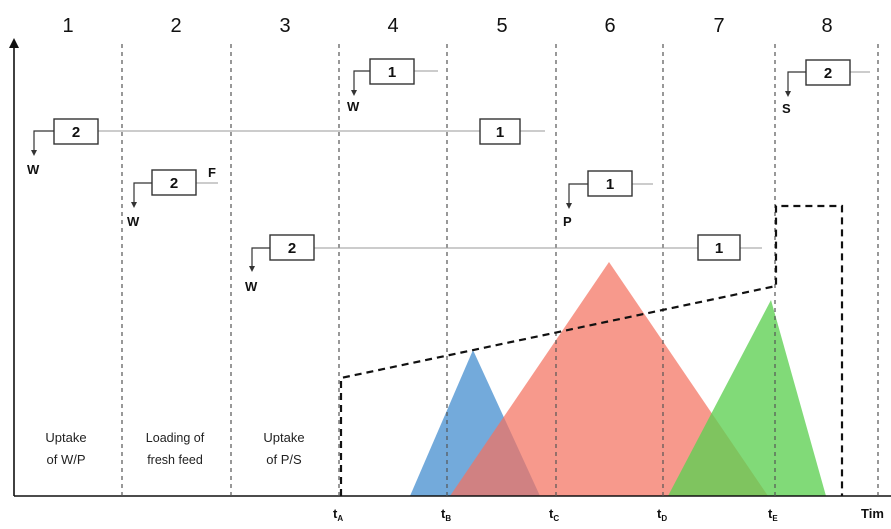  What do you see at coordinates (65, 459) in the screenshot?
I see `section-1-description-line-2: of W/P` at bounding box center [65, 459].